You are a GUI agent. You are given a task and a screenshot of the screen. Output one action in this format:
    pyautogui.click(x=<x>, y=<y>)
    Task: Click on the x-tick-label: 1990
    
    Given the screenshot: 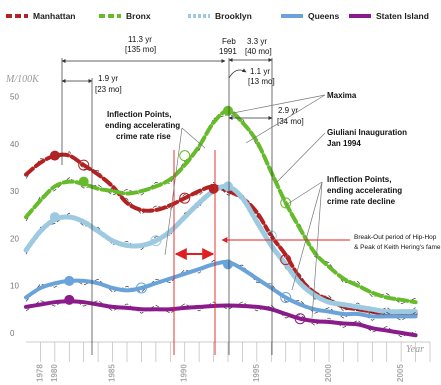 What is the action you would take?
    pyautogui.click(x=184, y=373)
    